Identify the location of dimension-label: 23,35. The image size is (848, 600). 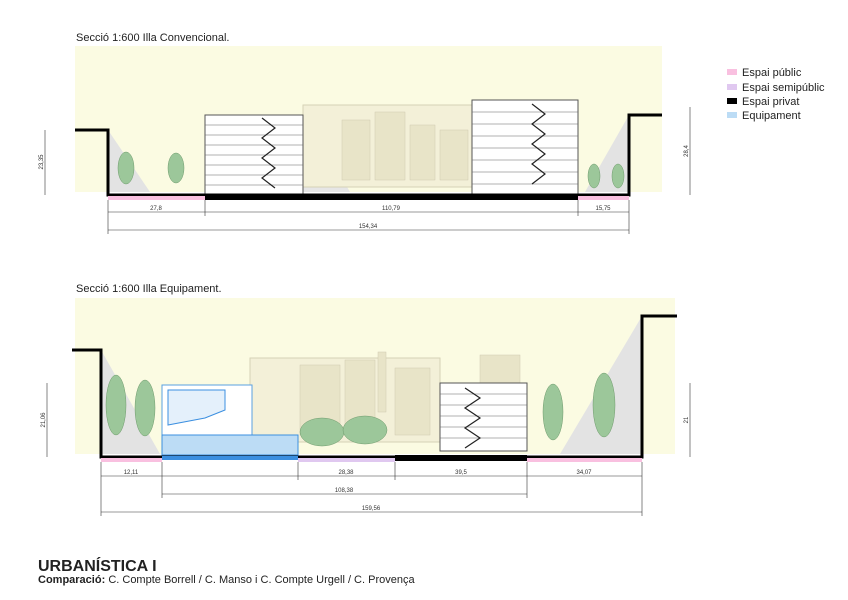
(42, 162).